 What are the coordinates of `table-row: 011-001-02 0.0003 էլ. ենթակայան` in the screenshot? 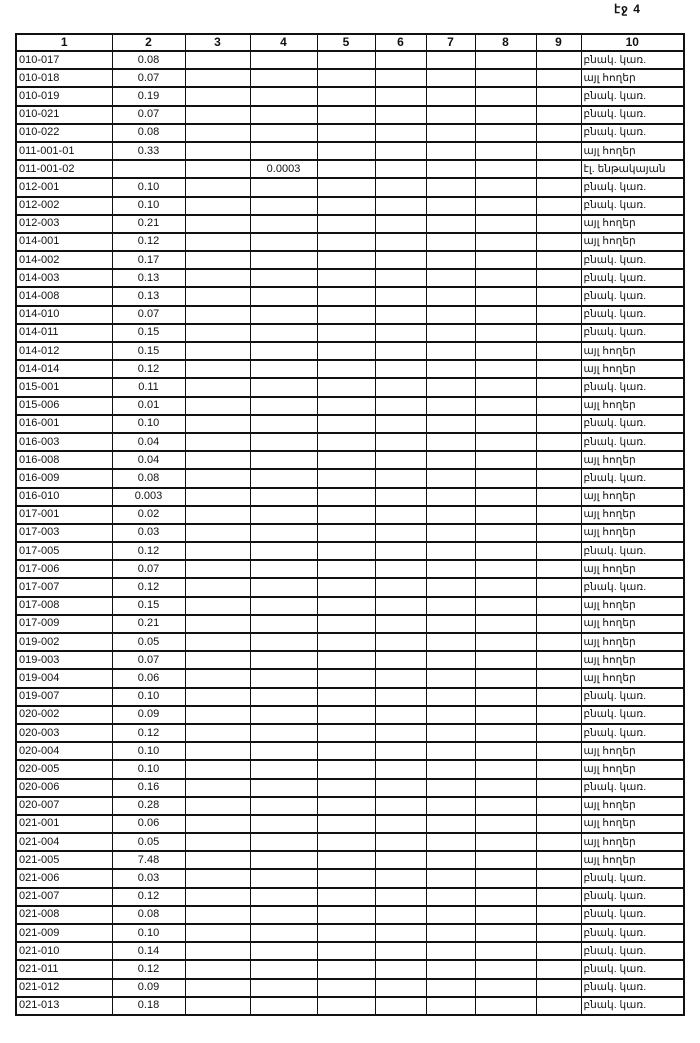 It's located at (350, 169).